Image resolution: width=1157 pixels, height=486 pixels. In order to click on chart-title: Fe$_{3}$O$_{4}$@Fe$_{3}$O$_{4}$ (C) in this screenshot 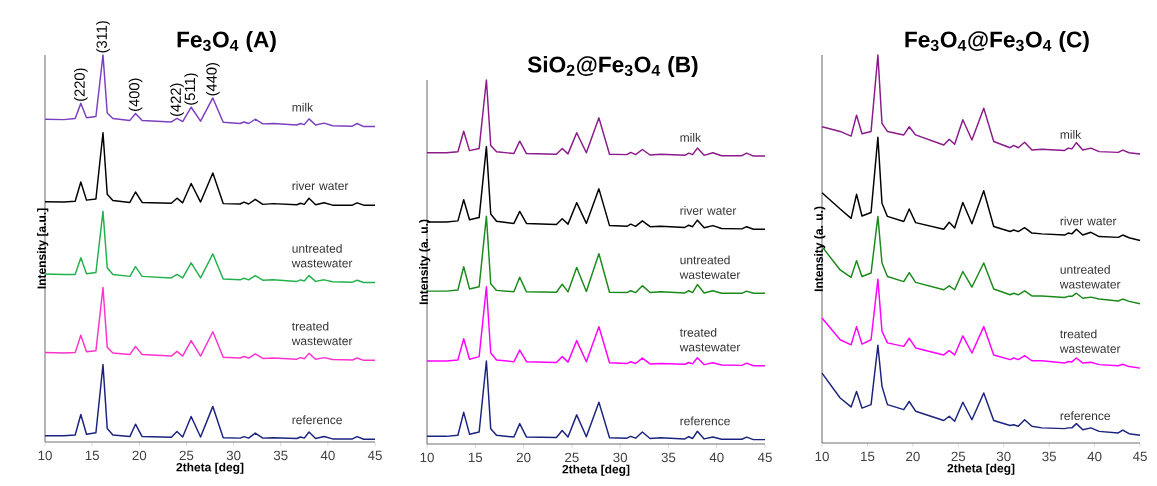, I will do `click(997, 41)`.